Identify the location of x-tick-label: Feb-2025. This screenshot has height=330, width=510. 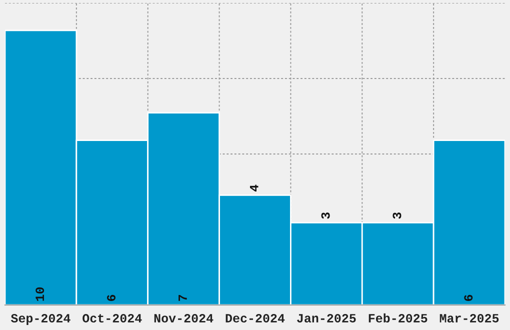
(398, 318).